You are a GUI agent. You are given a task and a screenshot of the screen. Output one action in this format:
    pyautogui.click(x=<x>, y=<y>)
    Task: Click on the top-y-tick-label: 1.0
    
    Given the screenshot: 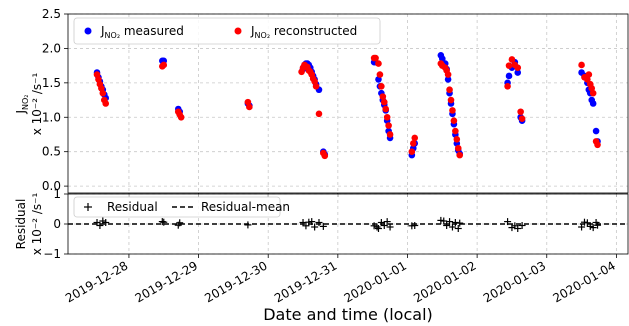 What is the action you would take?
    pyautogui.click(x=51, y=117)
    